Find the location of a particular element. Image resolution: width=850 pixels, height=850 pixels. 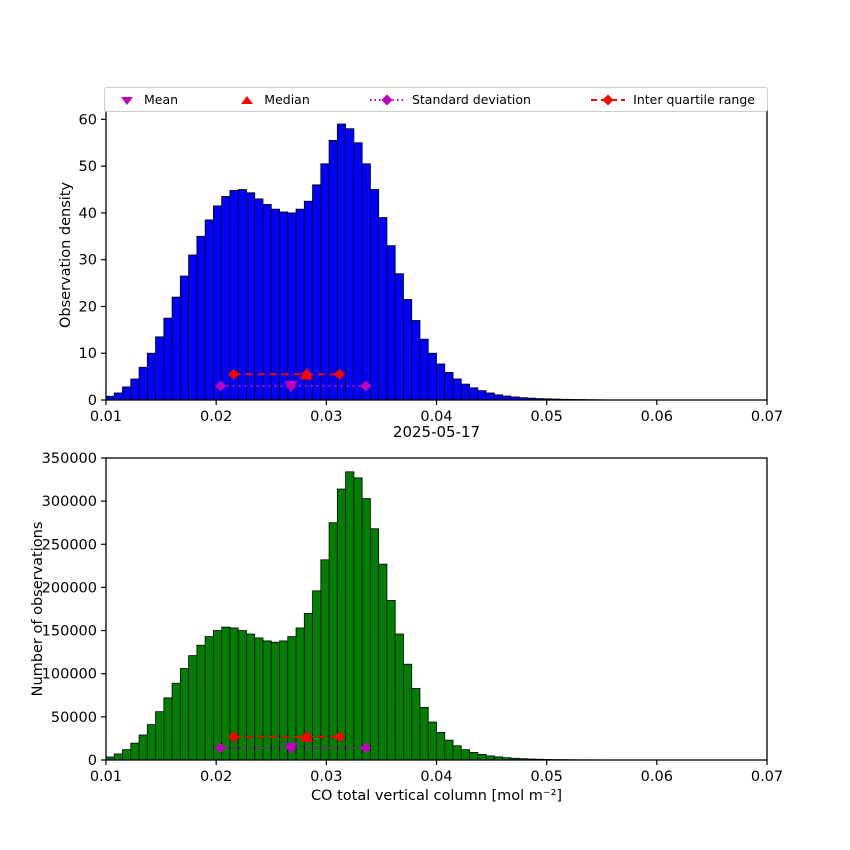

svg-text: 50 is located at coordinates (88, 167).